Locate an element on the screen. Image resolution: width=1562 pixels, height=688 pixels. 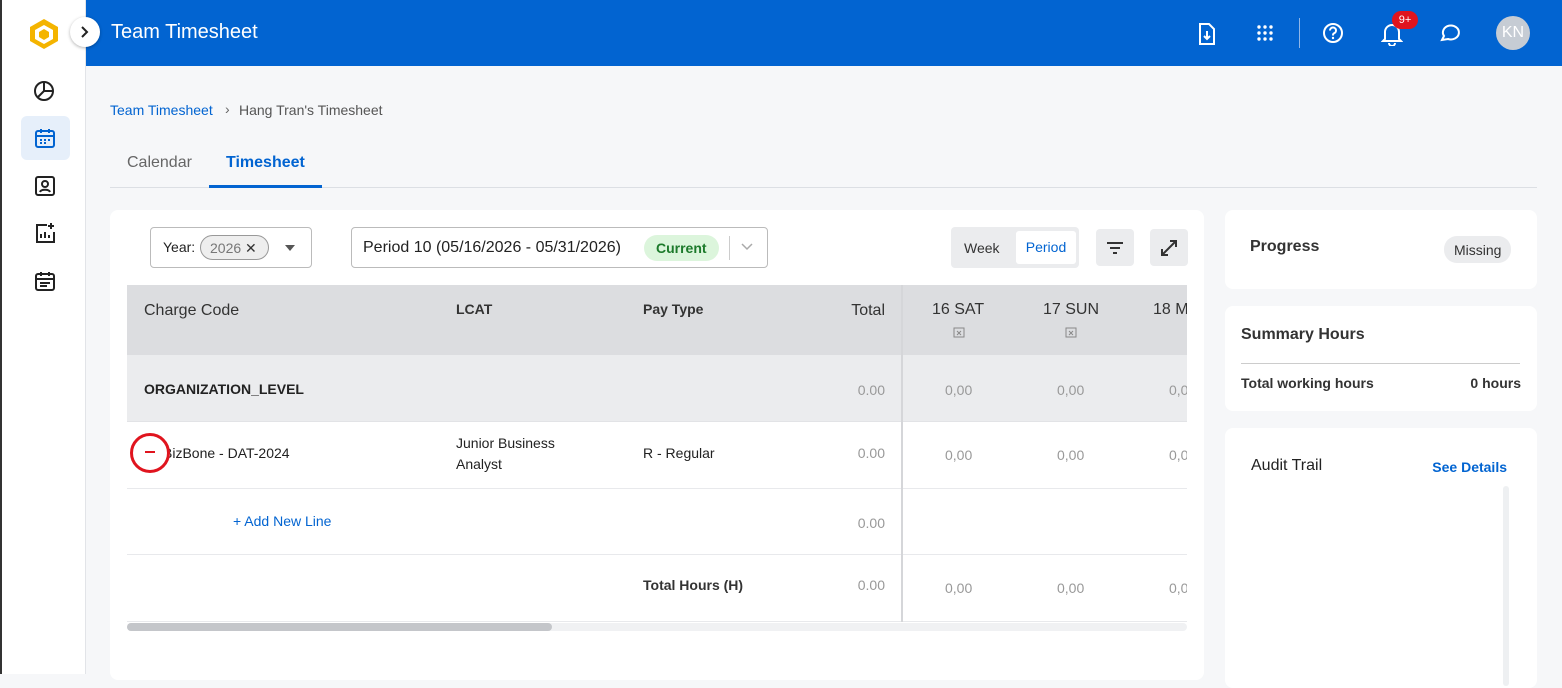
timesheet-icon is located at coordinates (45, 138).